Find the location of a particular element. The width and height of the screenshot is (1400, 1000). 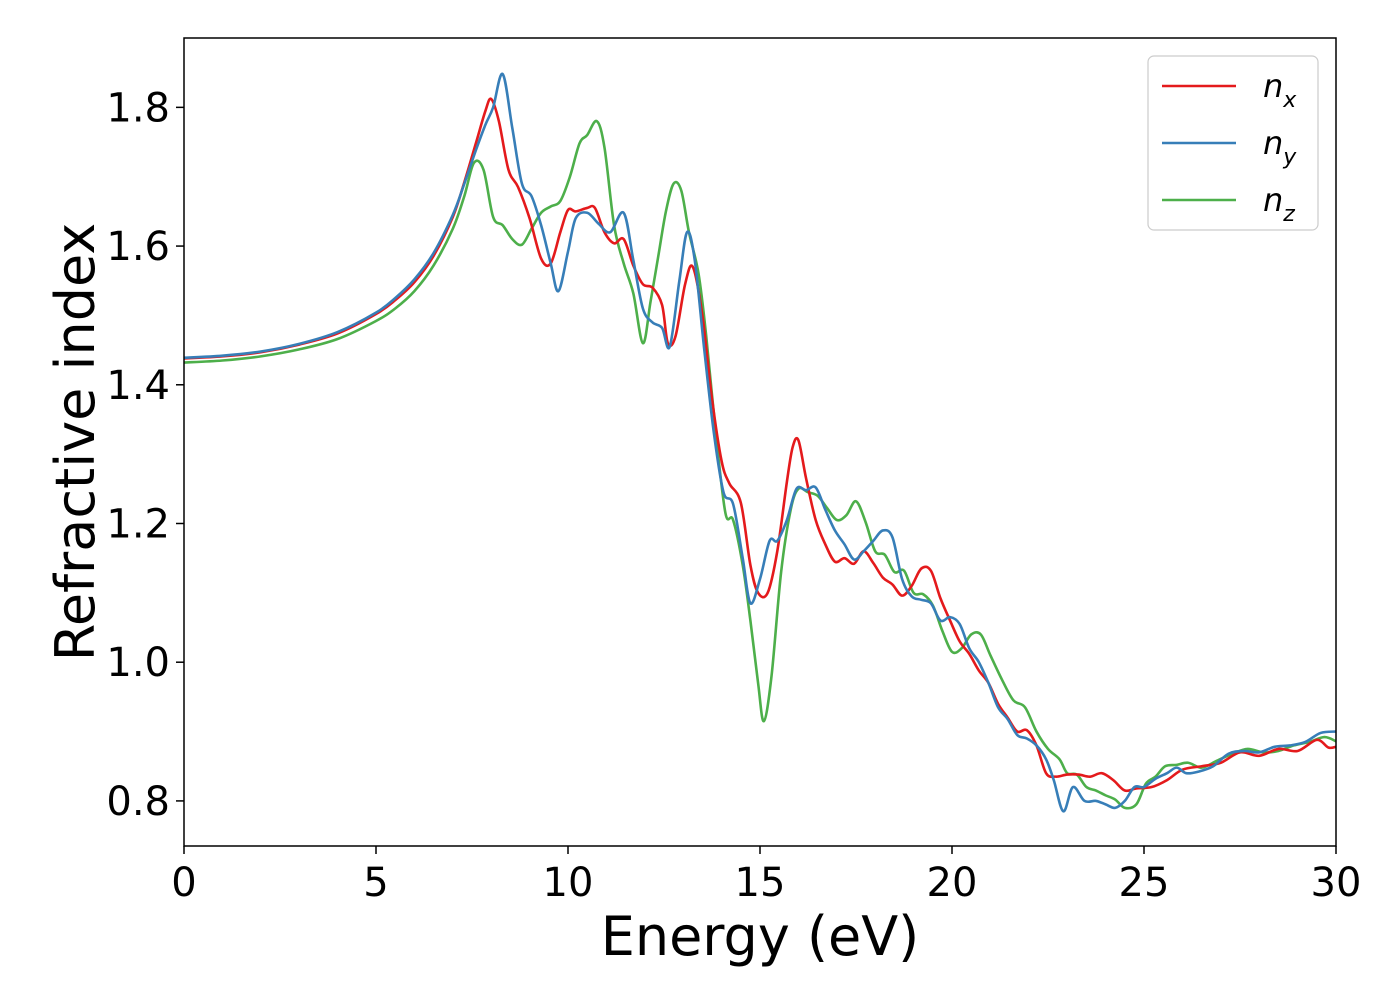

legend-label-subscript: x is located at coordinates (1289, 100).